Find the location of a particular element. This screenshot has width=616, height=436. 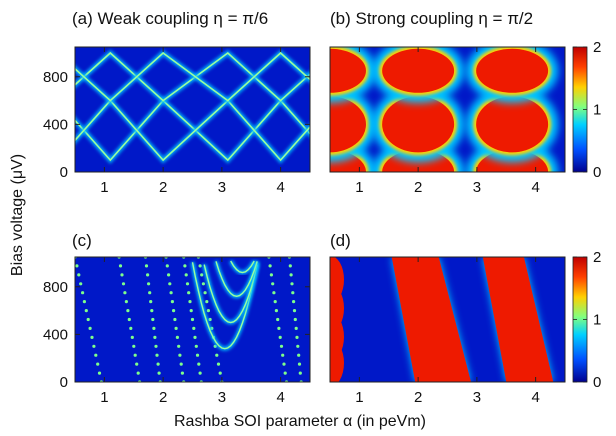

panel-c-xtick-label-0: 1 is located at coordinates (104, 397).